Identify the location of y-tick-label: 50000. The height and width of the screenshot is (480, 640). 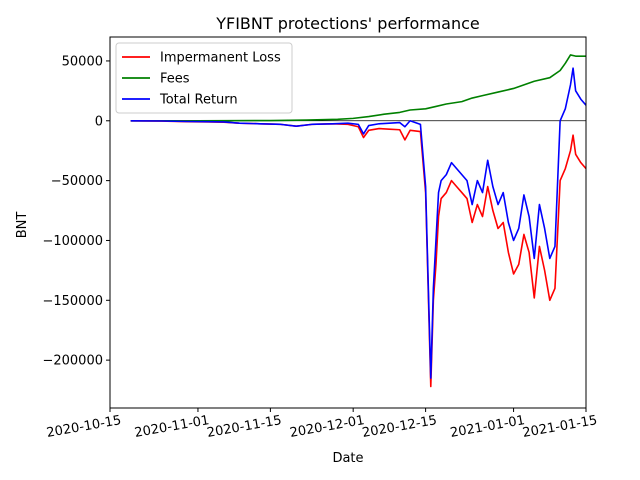
(82, 61).